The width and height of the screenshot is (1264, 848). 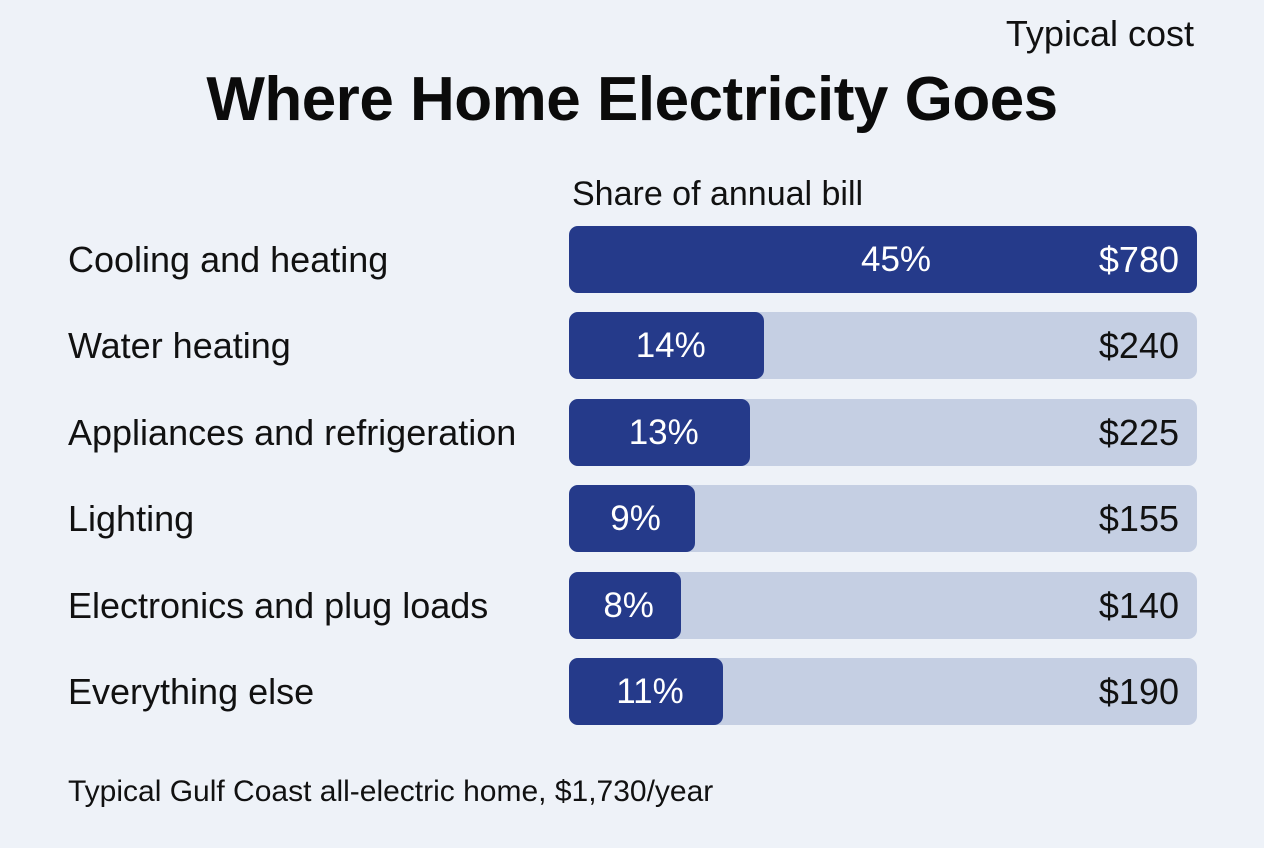 I want to click on bar-row: Everything else 11% $190, so click(x=632, y=691).